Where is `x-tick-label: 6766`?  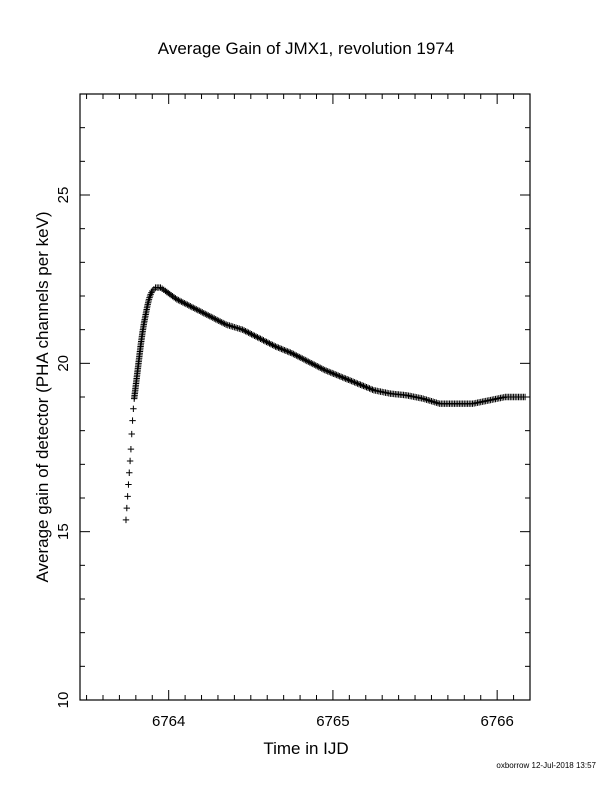 x-tick-label: 6766 is located at coordinates (496, 721).